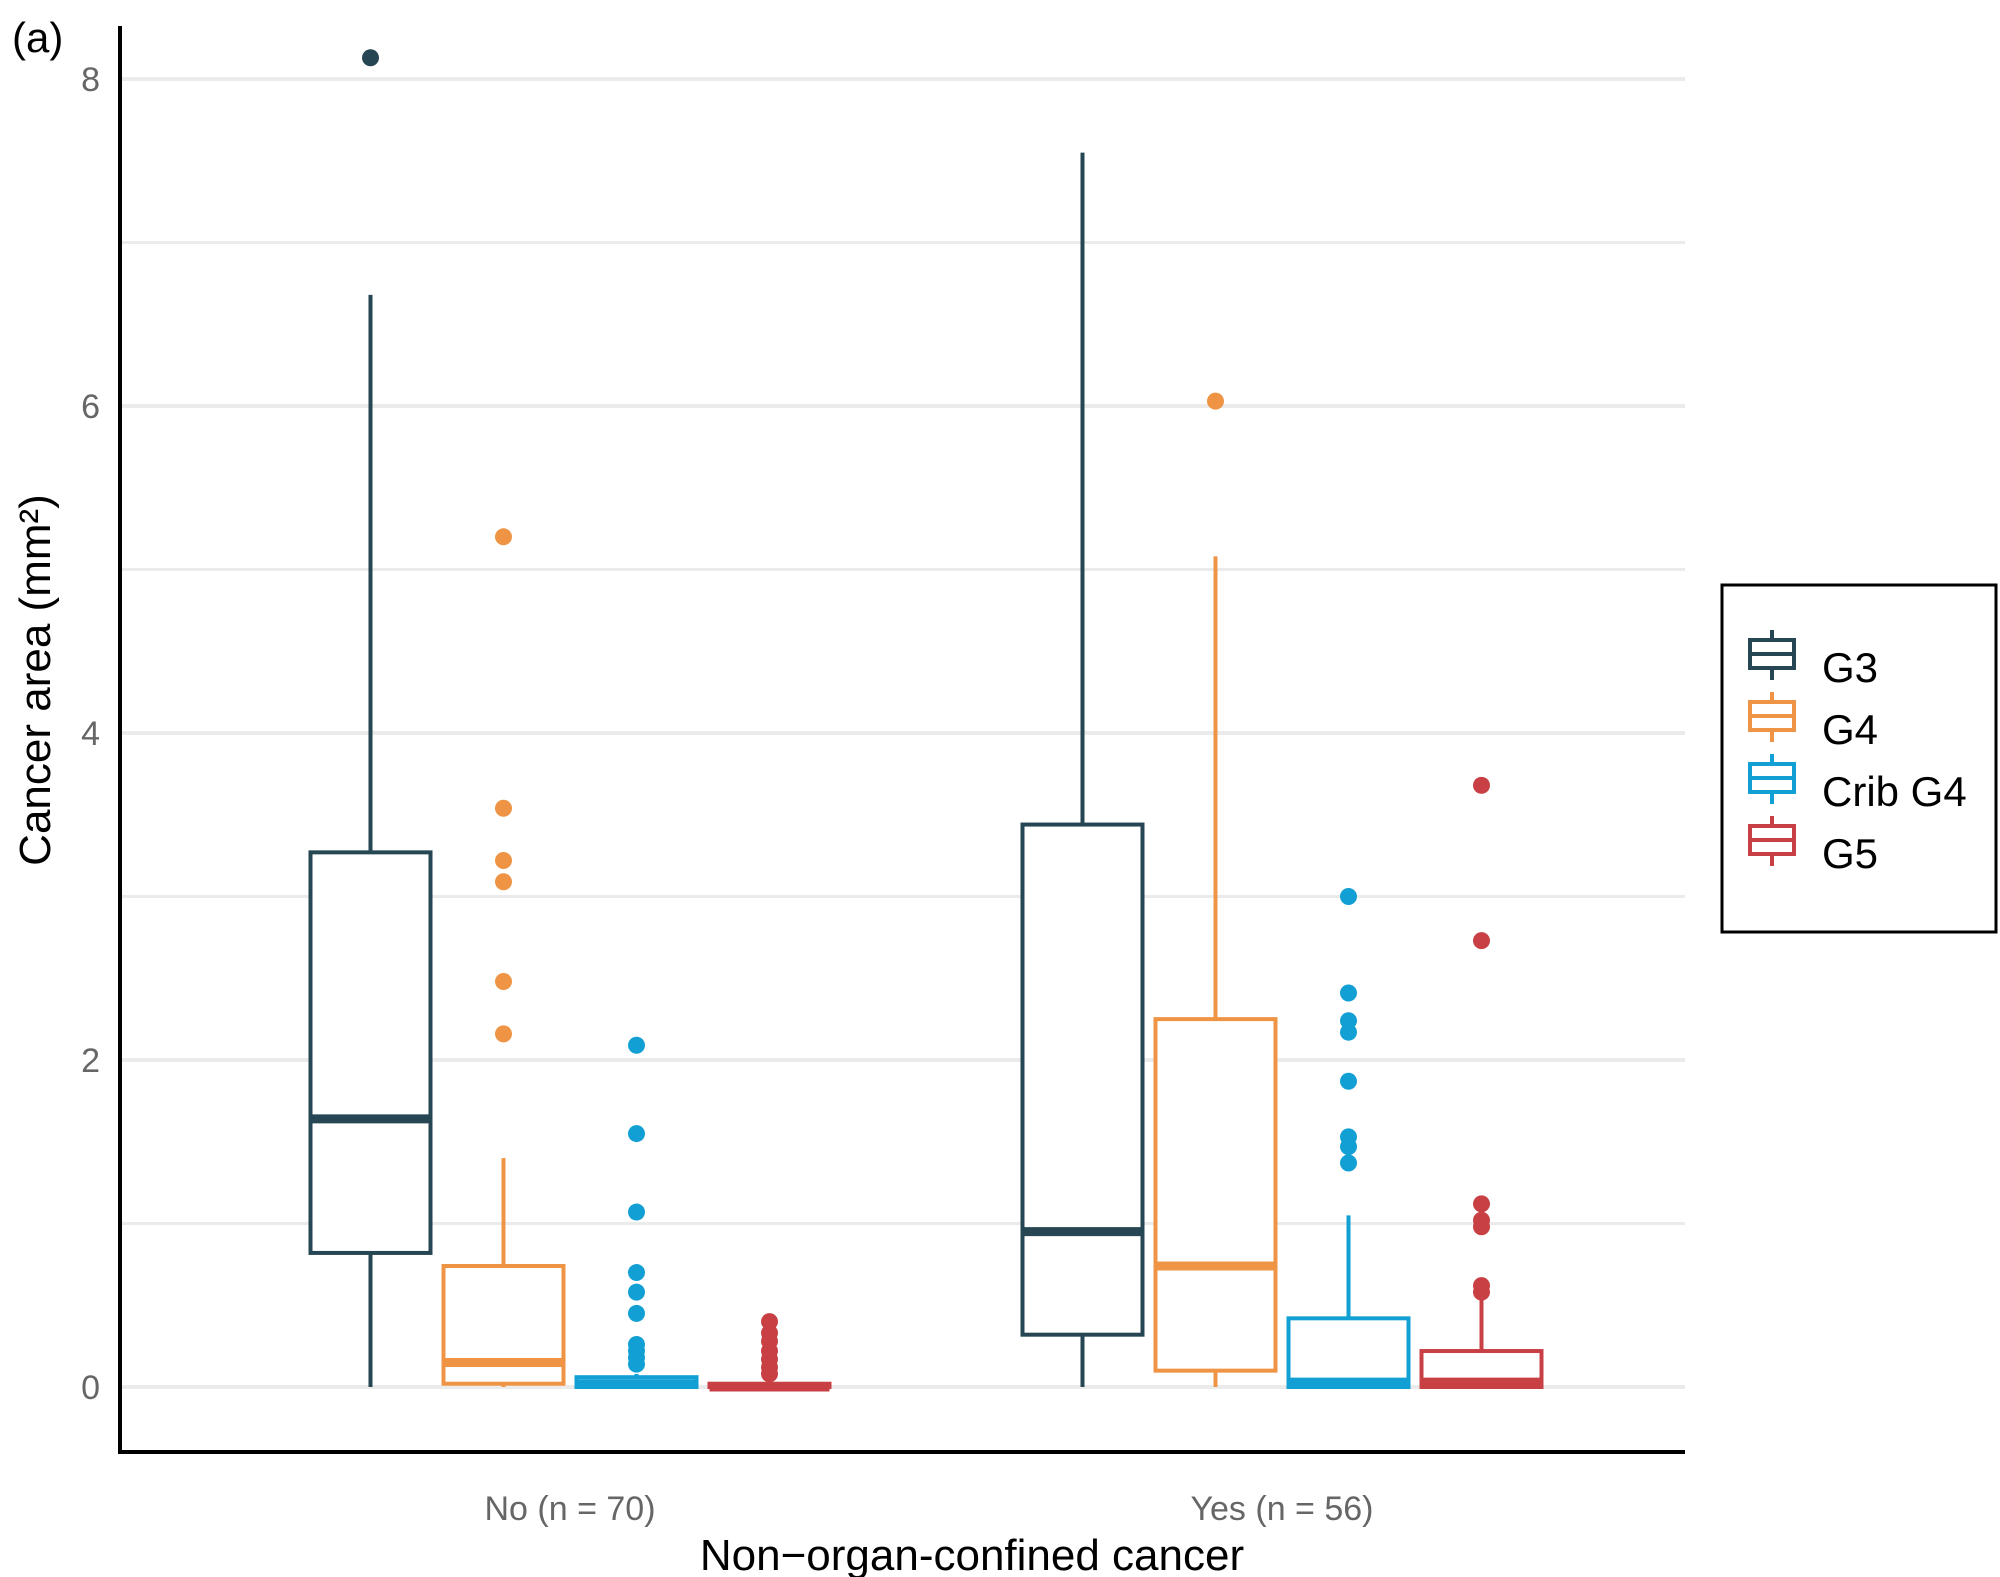 The image size is (2000, 1577). Describe the element at coordinates (37, 37) in the screenshot. I see `panel-label: (a)` at that location.